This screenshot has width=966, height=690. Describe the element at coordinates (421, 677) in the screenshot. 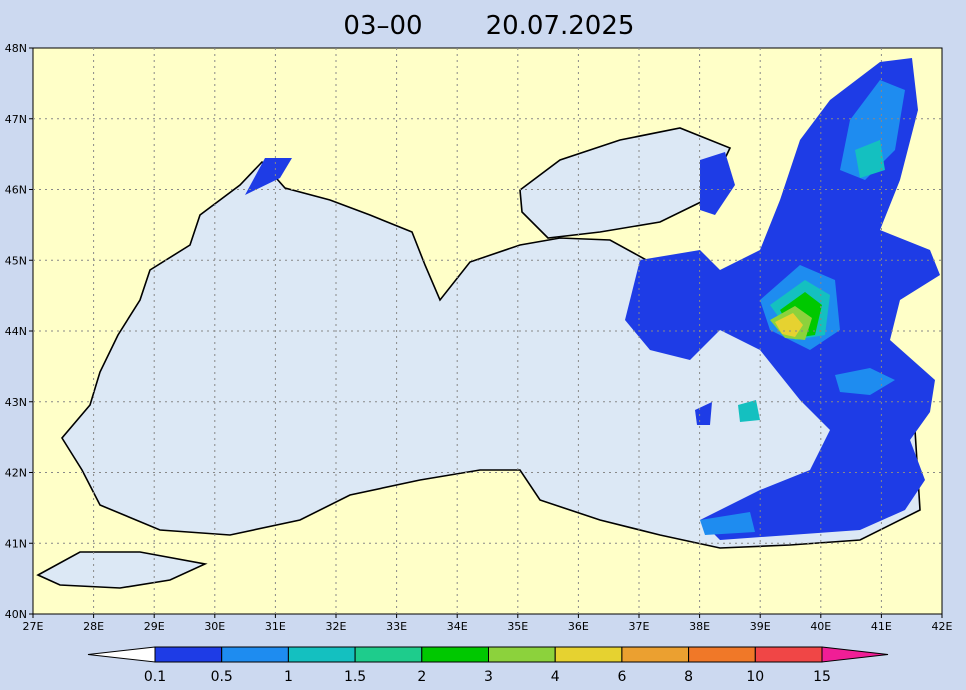

I see `colorbar-label: 2` at that location.